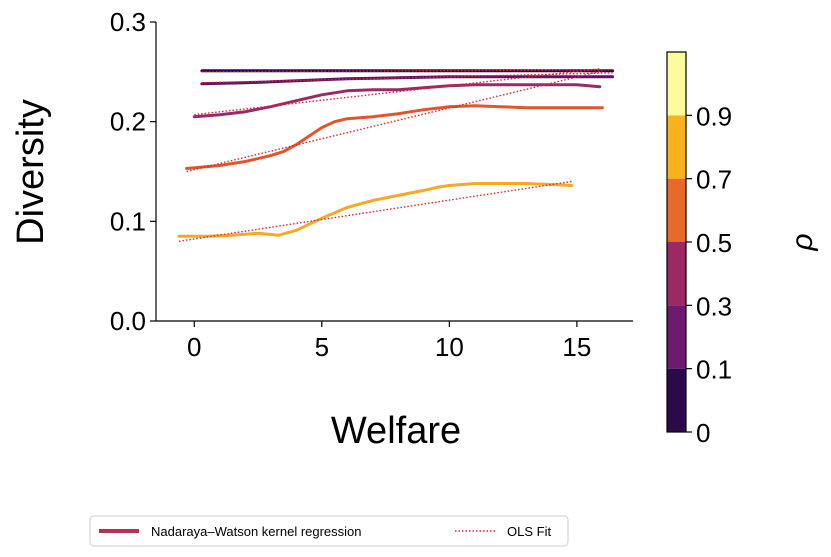 The height and width of the screenshot is (557, 831). I want to click on legend-ols-label: OLS Fit, so click(529, 531).